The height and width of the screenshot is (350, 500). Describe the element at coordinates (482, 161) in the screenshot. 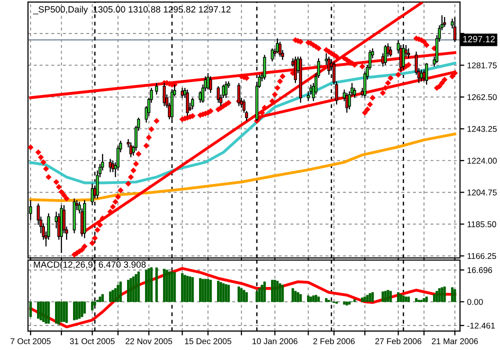

I see `y-tick-label: 1224.00` at that location.